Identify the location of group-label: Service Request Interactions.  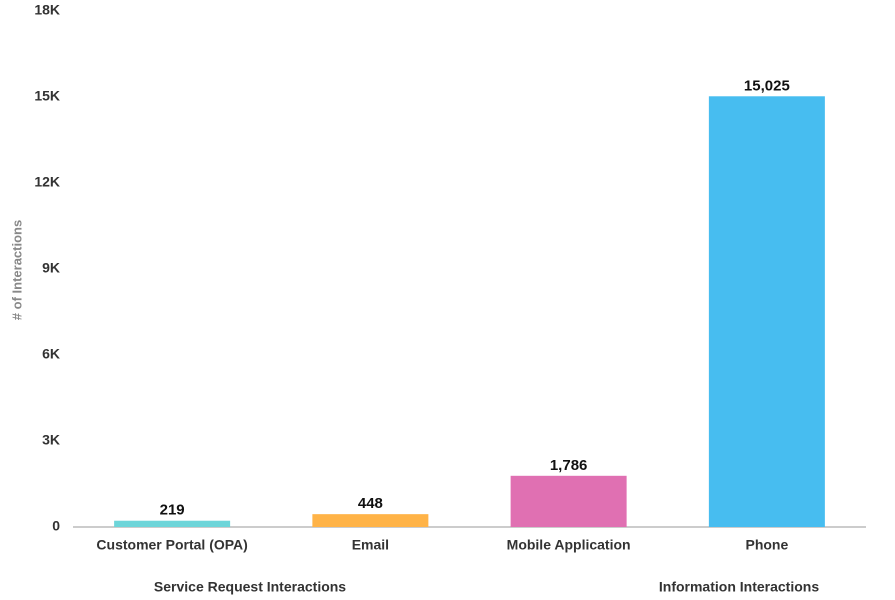
(250, 587).